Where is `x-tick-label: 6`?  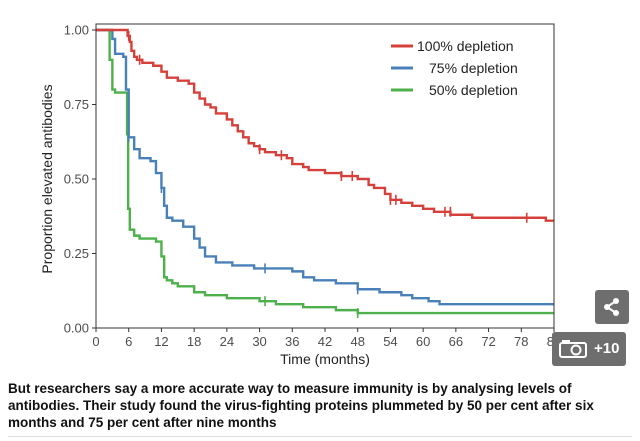
x-tick-label: 6 is located at coordinates (128, 341).